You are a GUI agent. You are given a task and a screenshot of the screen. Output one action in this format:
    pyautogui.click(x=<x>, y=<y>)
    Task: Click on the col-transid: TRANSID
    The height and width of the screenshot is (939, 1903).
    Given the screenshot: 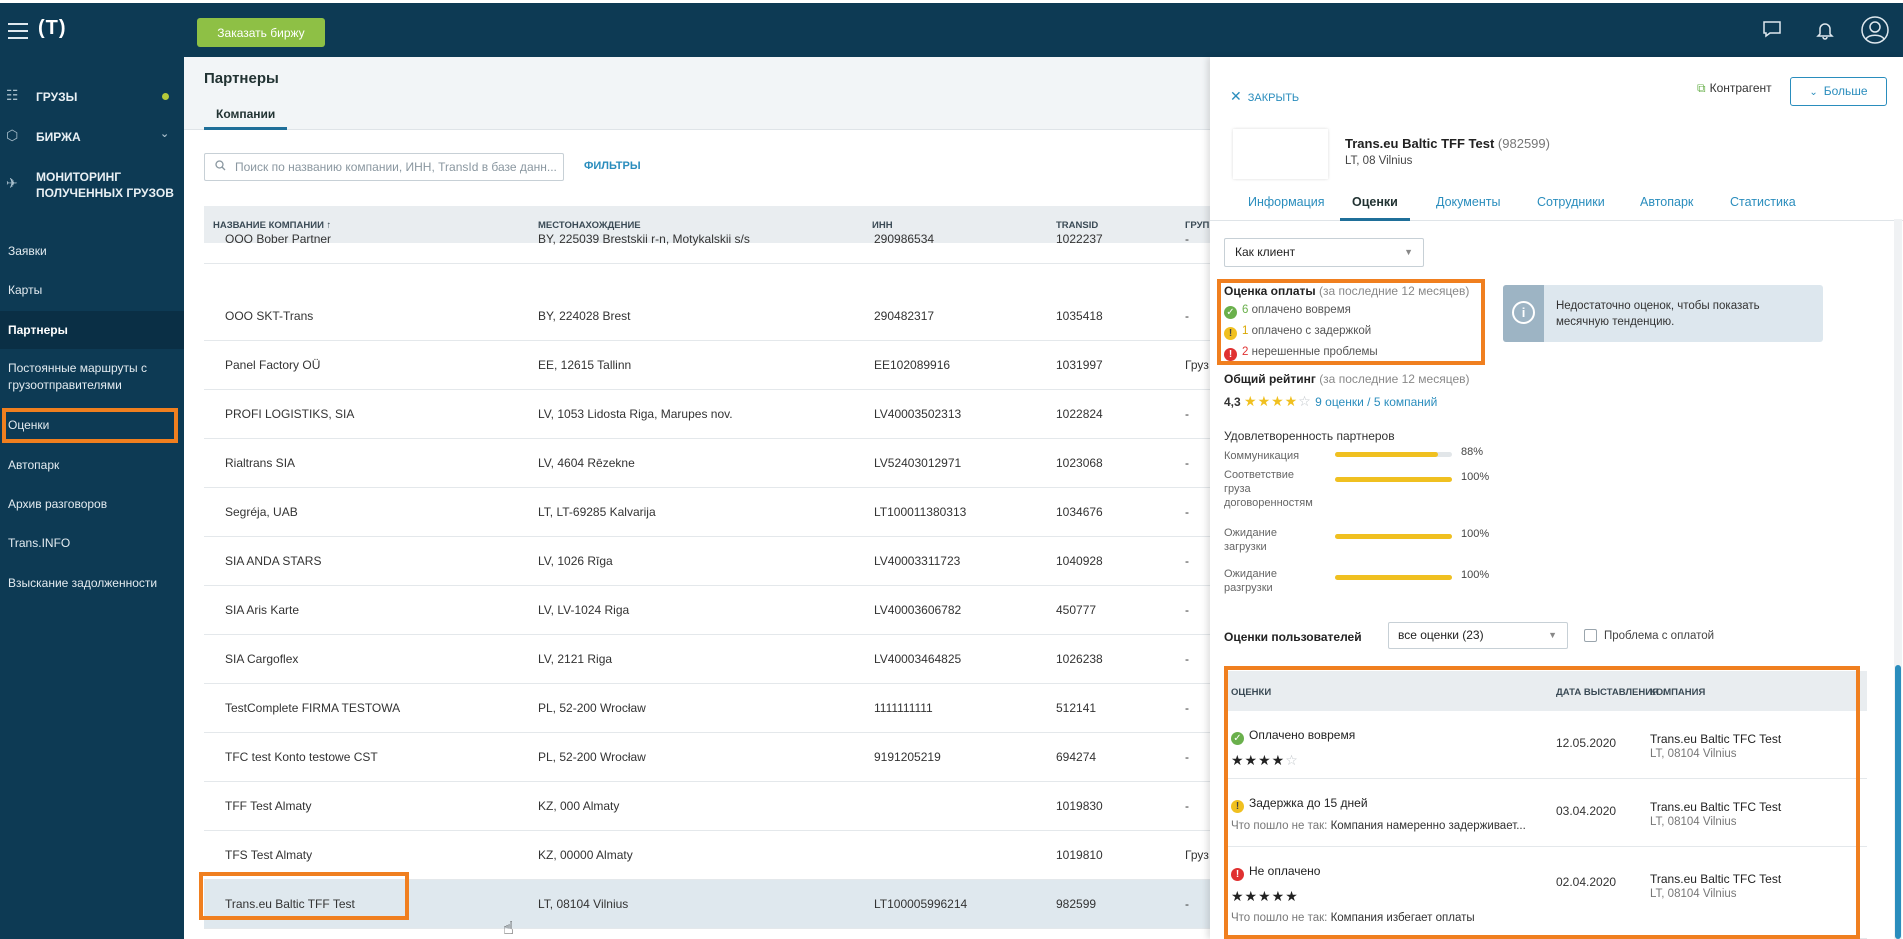 What is the action you would take?
    pyautogui.click(x=1077, y=225)
    